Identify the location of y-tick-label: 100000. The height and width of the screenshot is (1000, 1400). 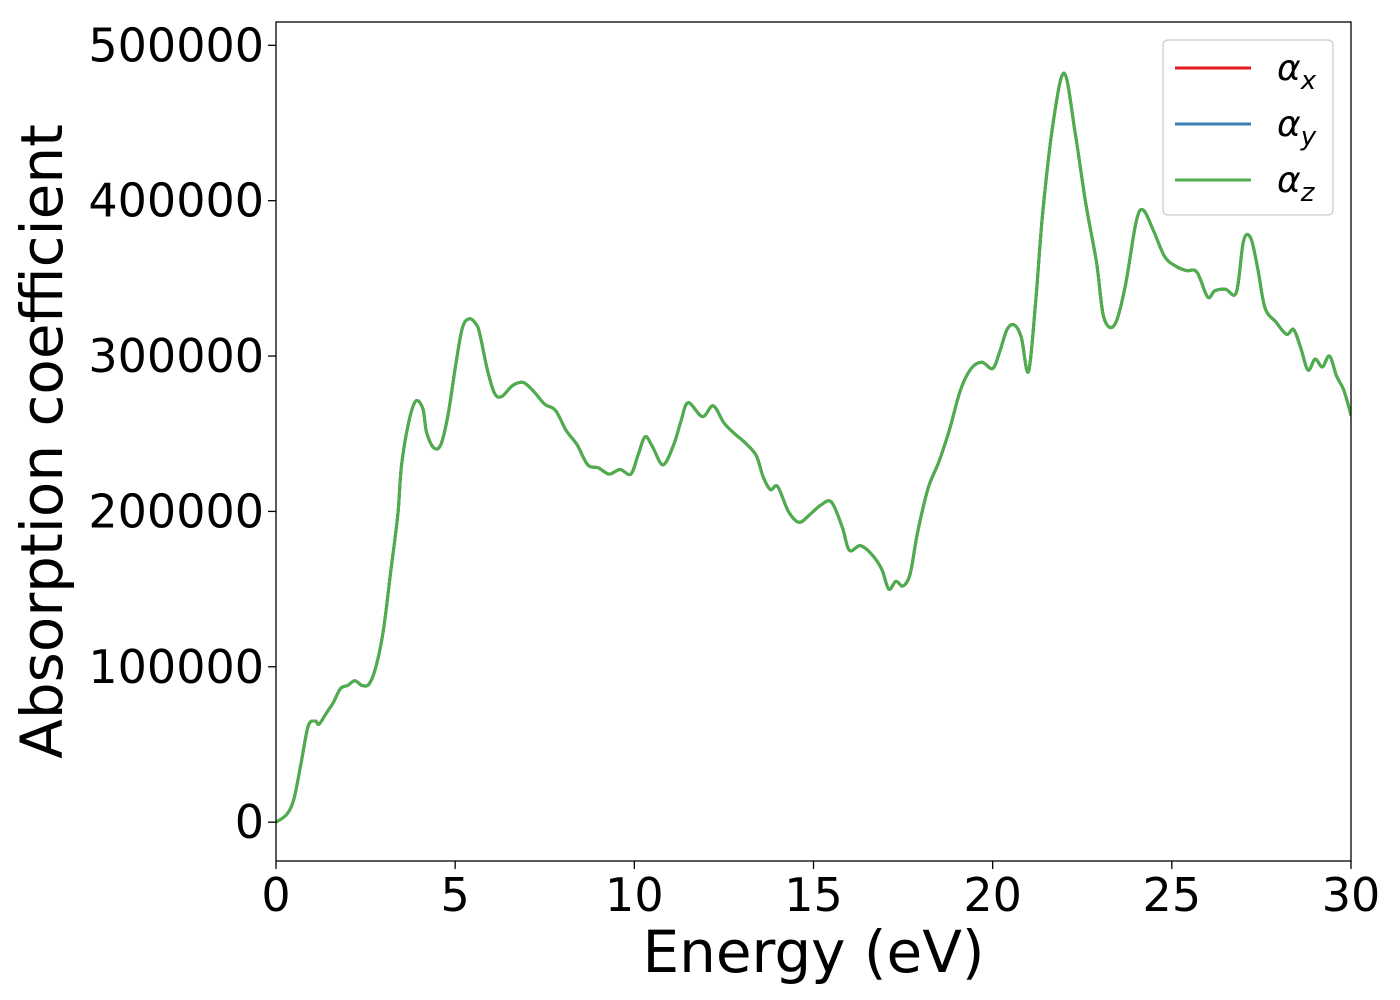
(176, 667).